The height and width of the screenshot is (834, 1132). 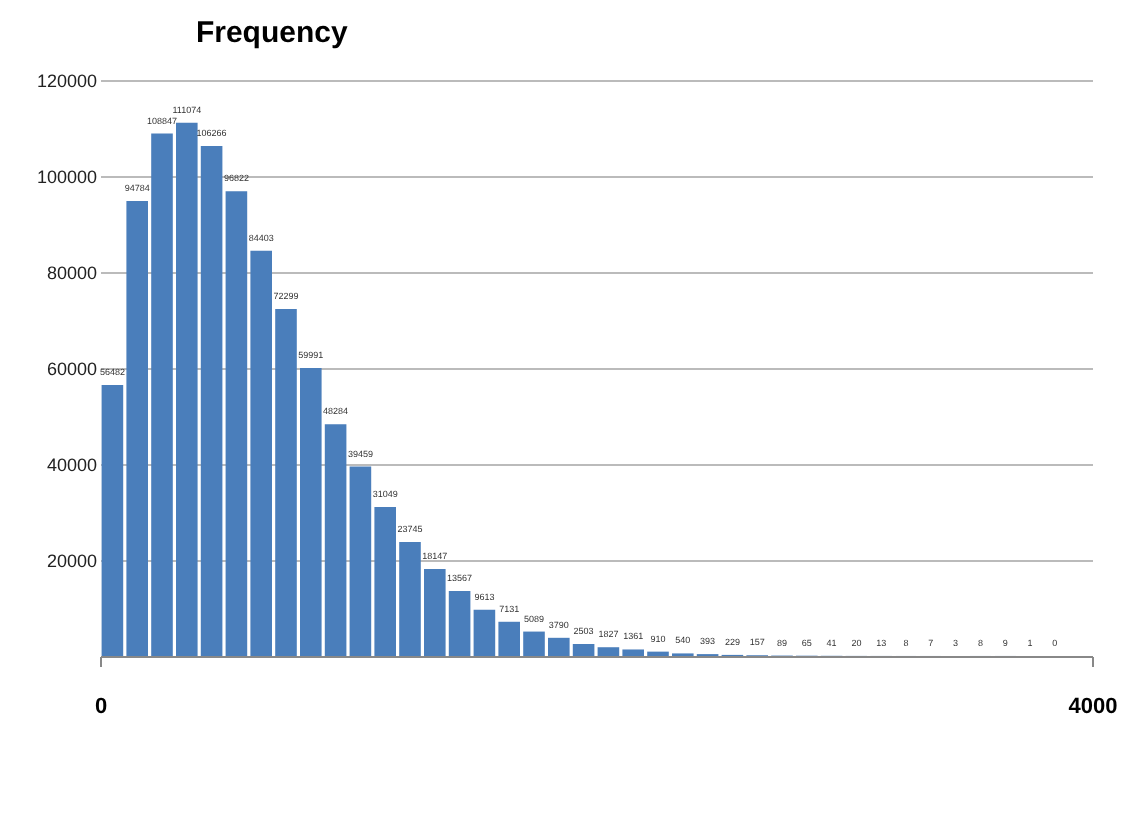 I want to click on y-tick-label: 100000, so click(x=66, y=177).